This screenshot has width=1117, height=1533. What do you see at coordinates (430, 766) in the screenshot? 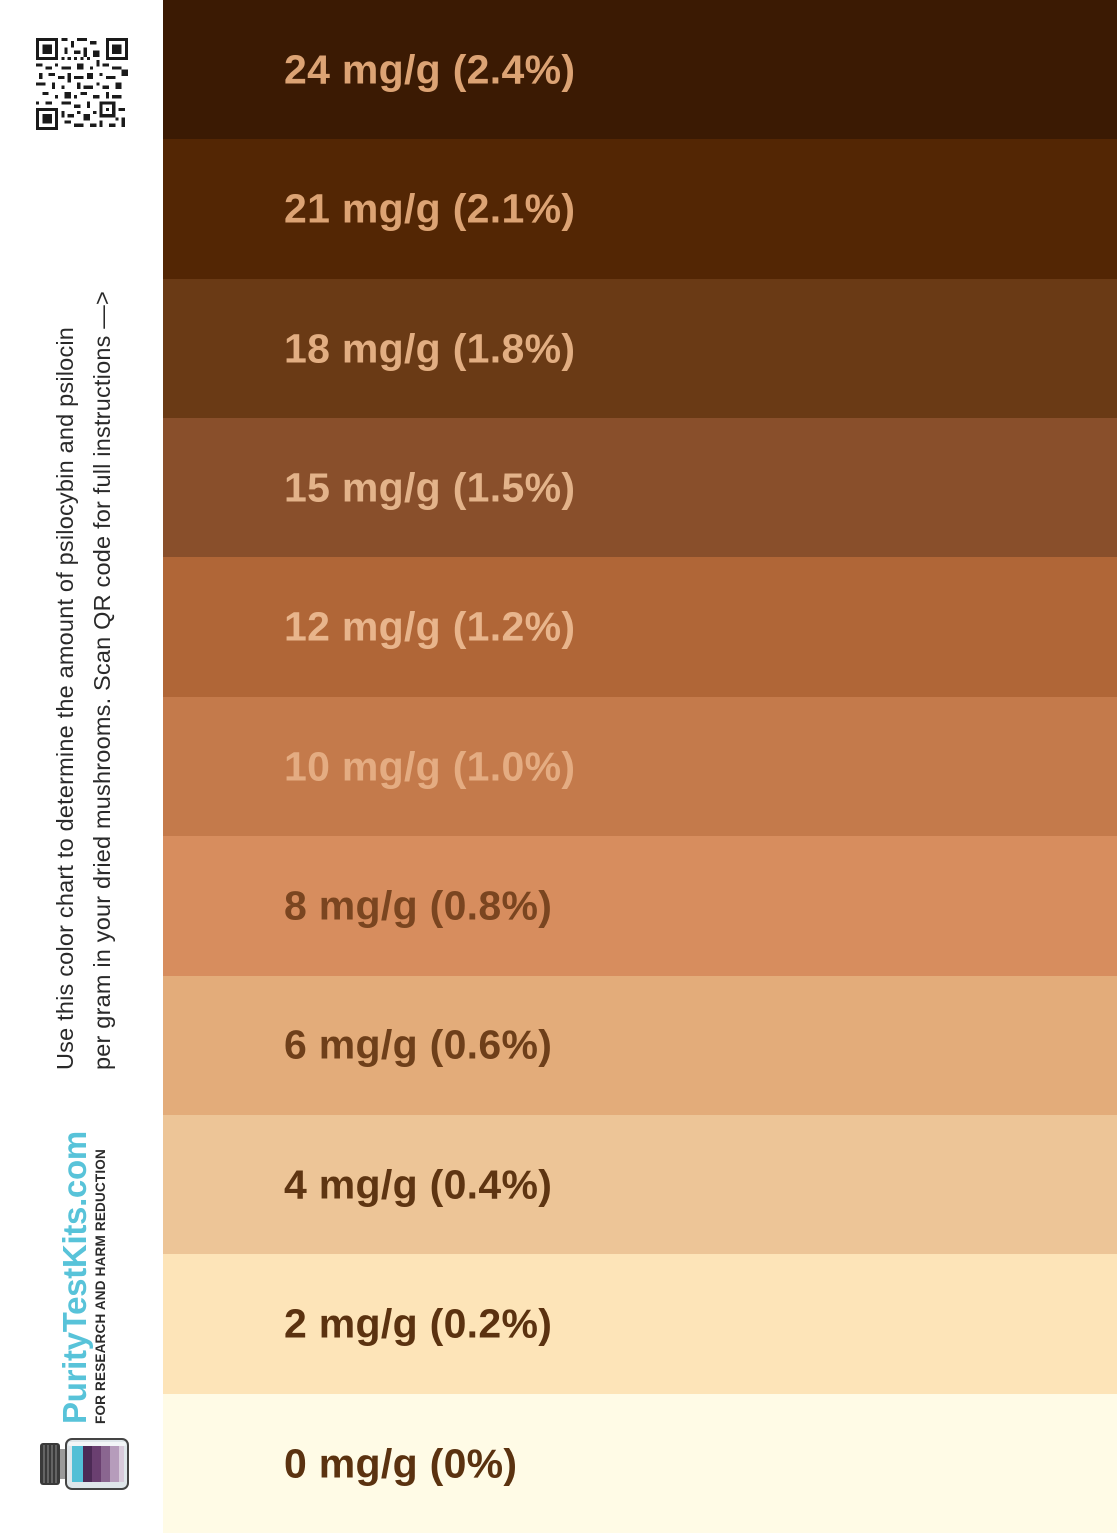
I see `chart-band-label: 10 mg/g (1.0%)` at bounding box center [430, 766].